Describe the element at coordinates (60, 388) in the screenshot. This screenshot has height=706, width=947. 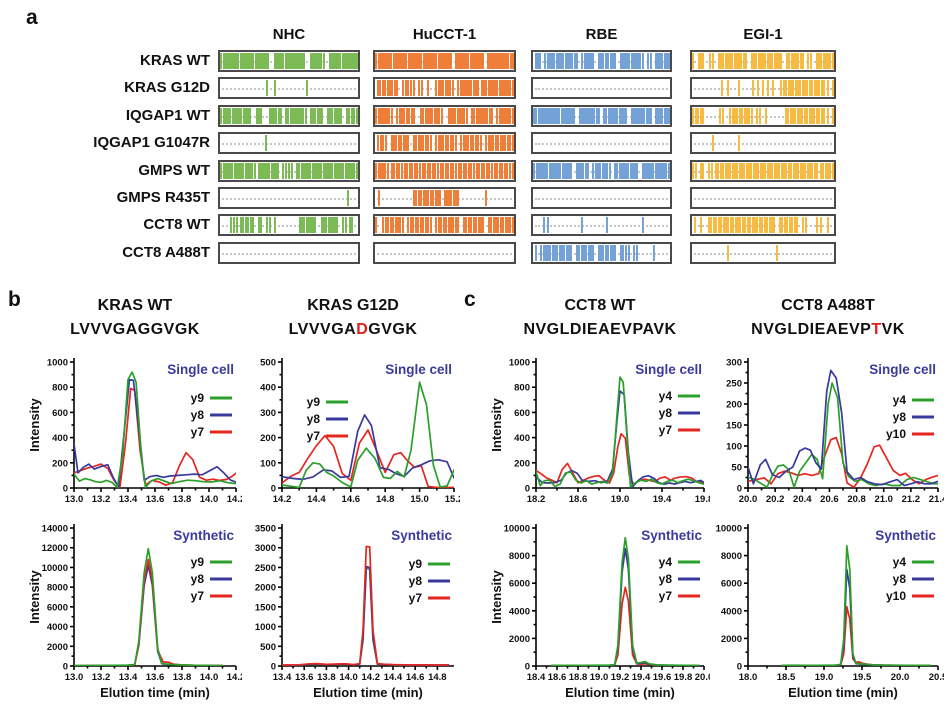
I see `y-tick-label: 800` at that location.